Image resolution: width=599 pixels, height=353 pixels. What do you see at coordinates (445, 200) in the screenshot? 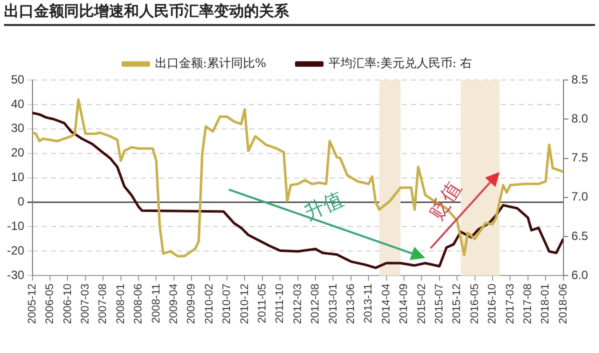
I see `annotation: 贬值` at bounding box center [445, 200].